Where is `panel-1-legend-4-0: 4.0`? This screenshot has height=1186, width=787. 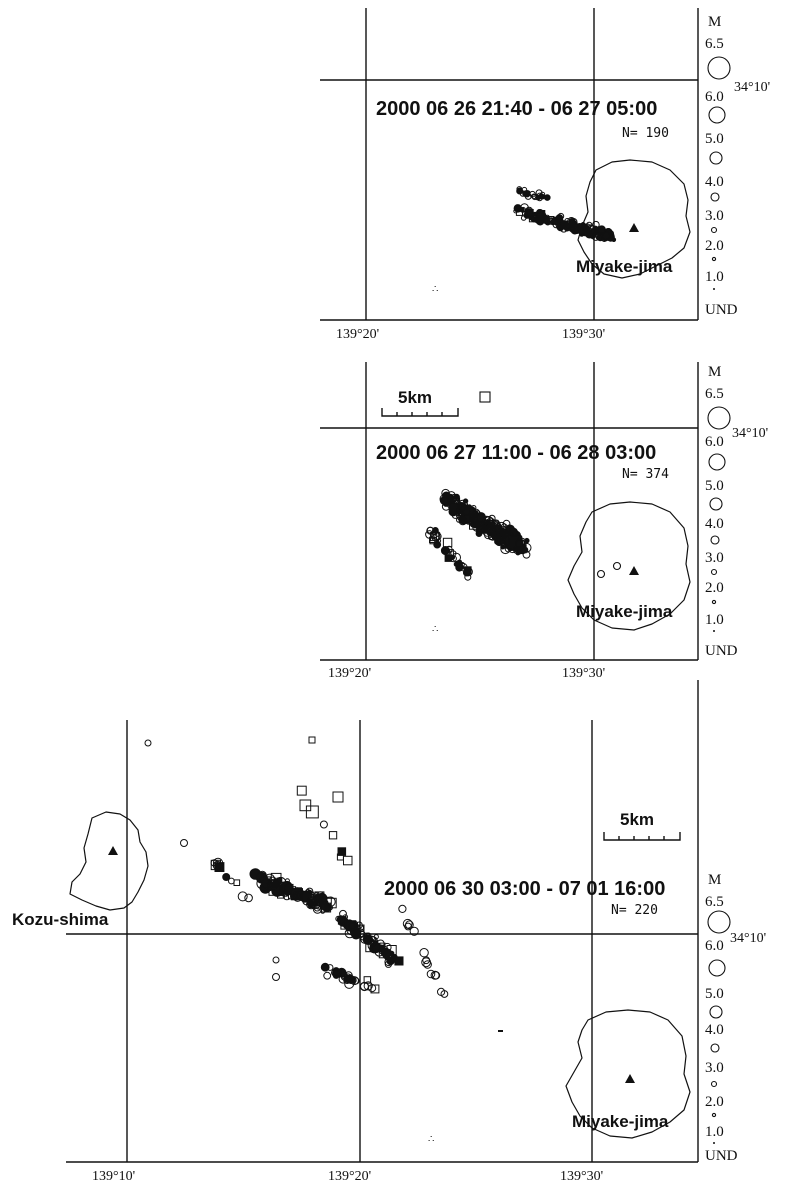
panel-1-legend-4-0: 4.0 is located at coordinates (714, 182).